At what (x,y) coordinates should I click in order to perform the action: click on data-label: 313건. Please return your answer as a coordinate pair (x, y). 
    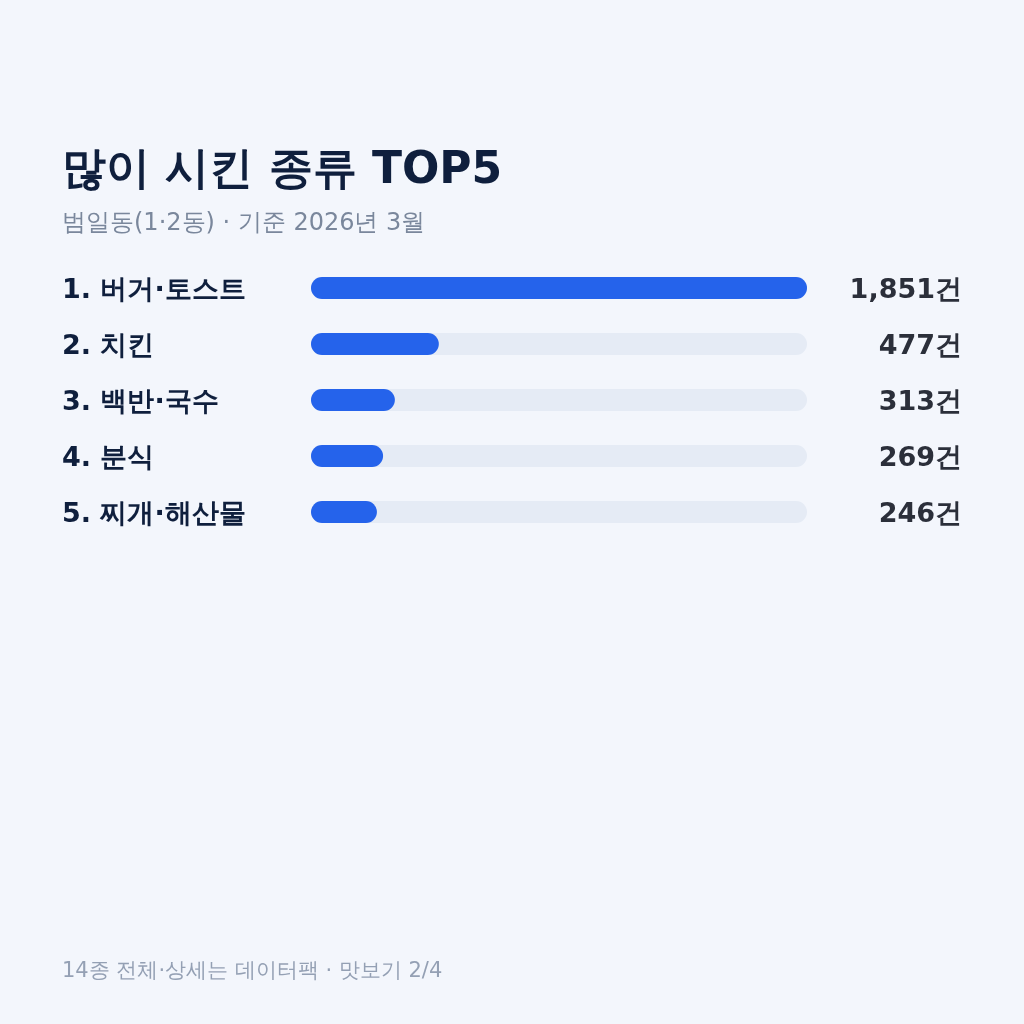
    Looking at the image, I should click on (920, 400).